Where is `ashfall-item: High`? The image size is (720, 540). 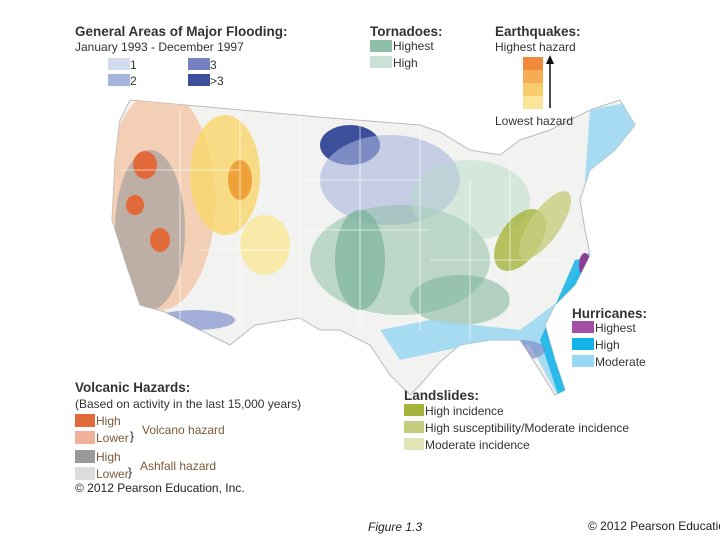 ashfall-item: High is located at coordinates (108, 457).